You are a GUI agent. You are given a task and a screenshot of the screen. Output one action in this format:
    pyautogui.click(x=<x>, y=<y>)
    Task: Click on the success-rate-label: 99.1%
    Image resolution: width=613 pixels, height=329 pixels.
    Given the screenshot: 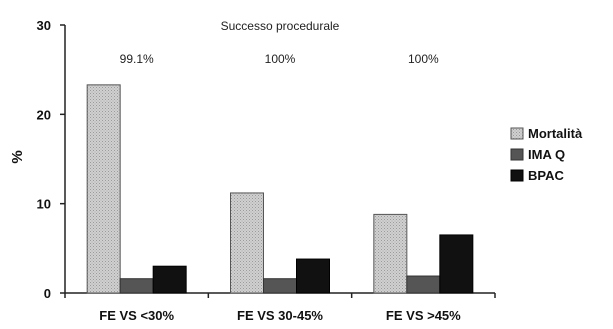 What is the action you would take?
    pyautogui.click(x=137, y=59)
    